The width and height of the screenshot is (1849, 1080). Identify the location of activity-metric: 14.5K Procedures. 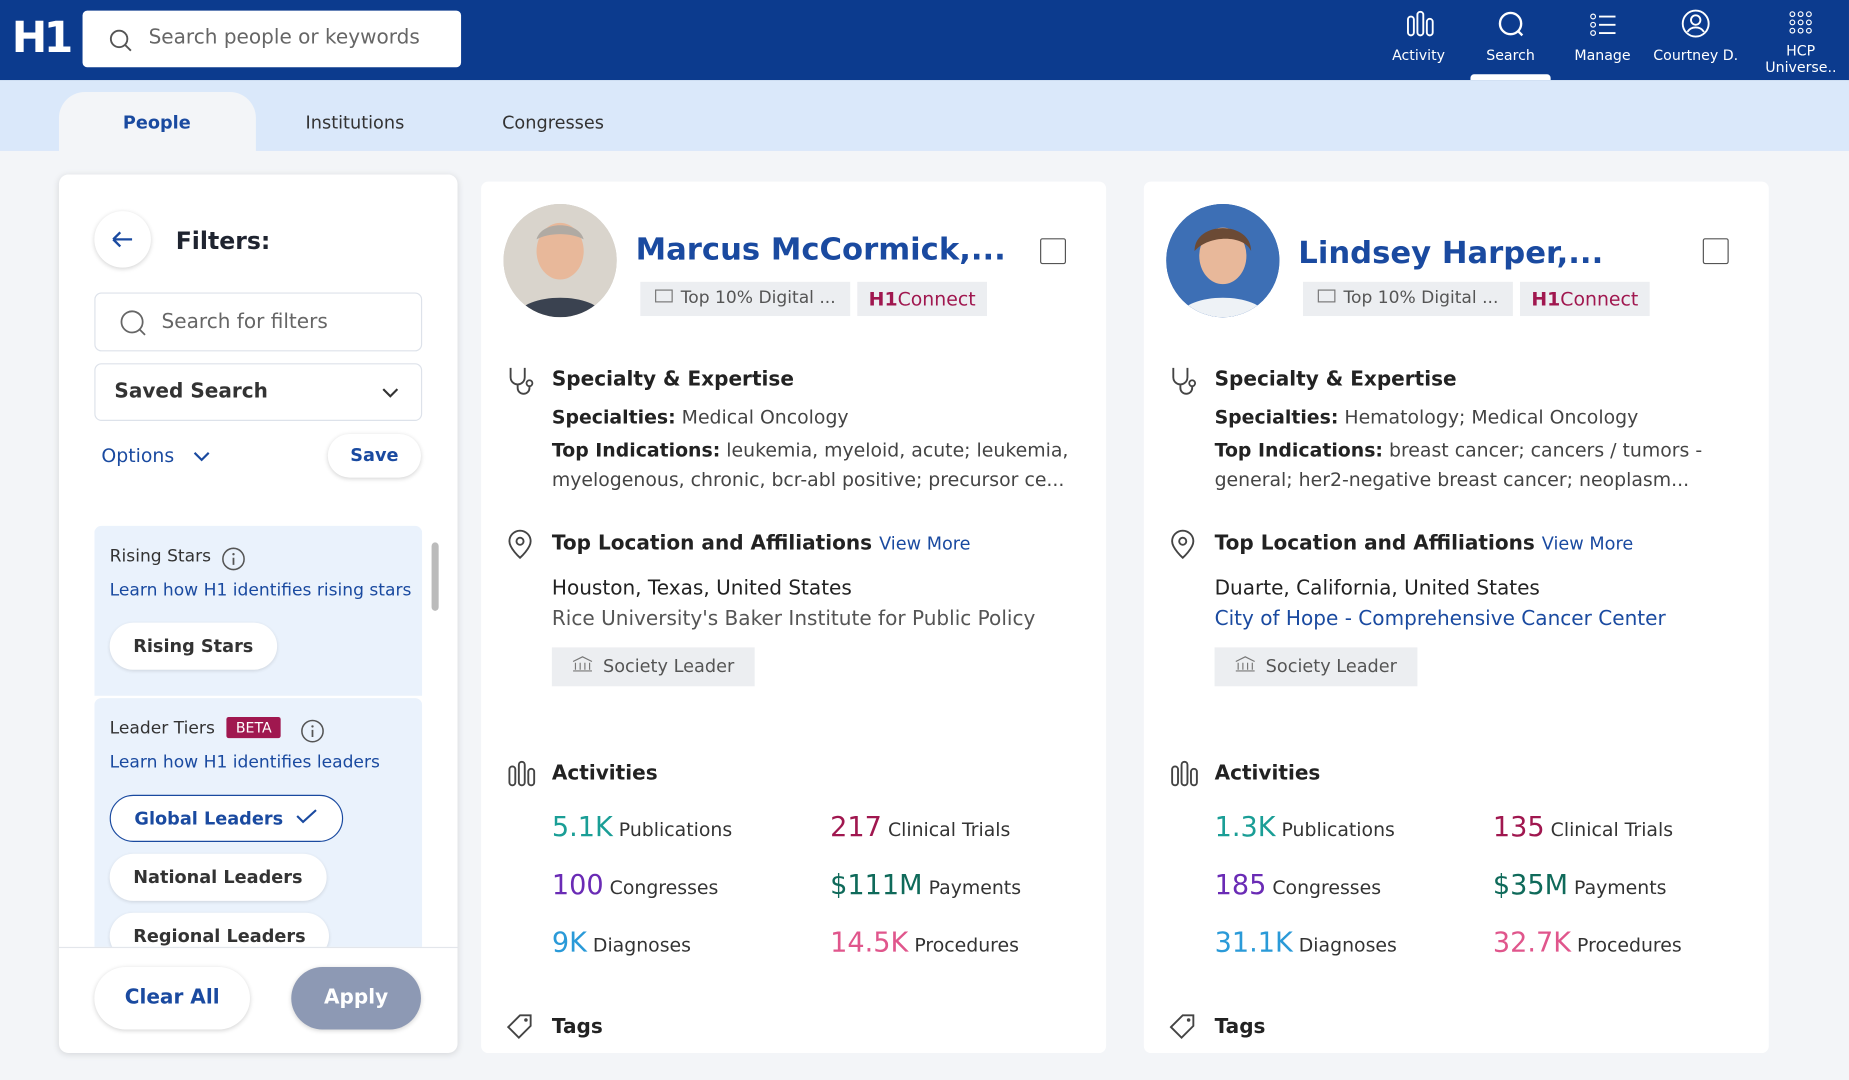
(924, 943).